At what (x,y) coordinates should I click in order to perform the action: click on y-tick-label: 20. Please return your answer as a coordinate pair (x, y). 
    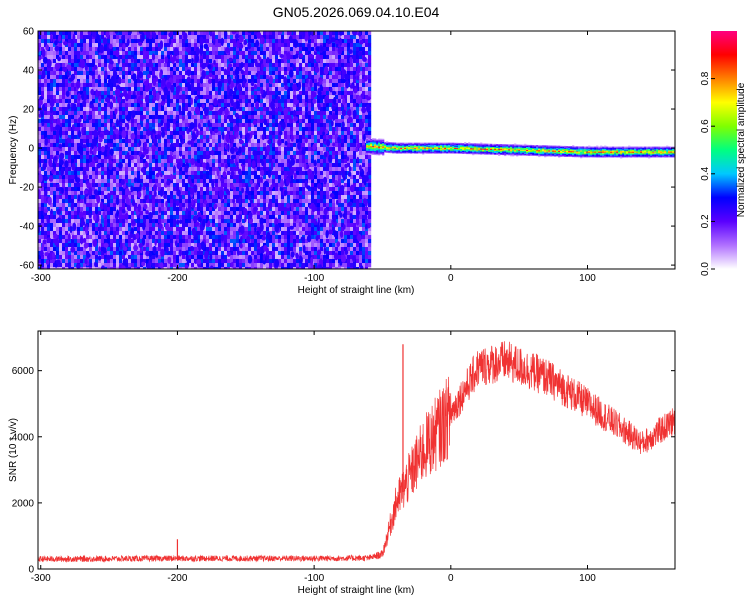
    Looking at the image, I should click on (29, 110).